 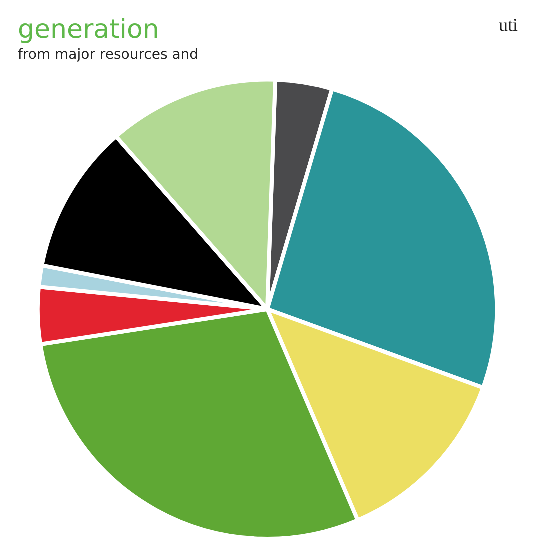 I want to click on text: from major resources and, so click(x=108, y=55).